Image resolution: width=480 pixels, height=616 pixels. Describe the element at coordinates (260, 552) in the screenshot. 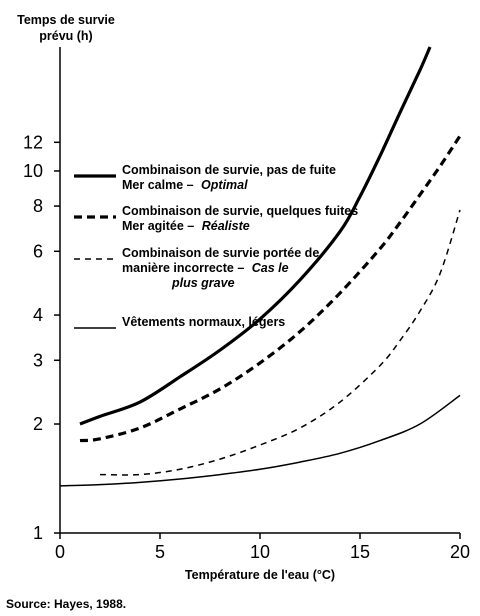

I see `x-tick-label: 10` at that location.